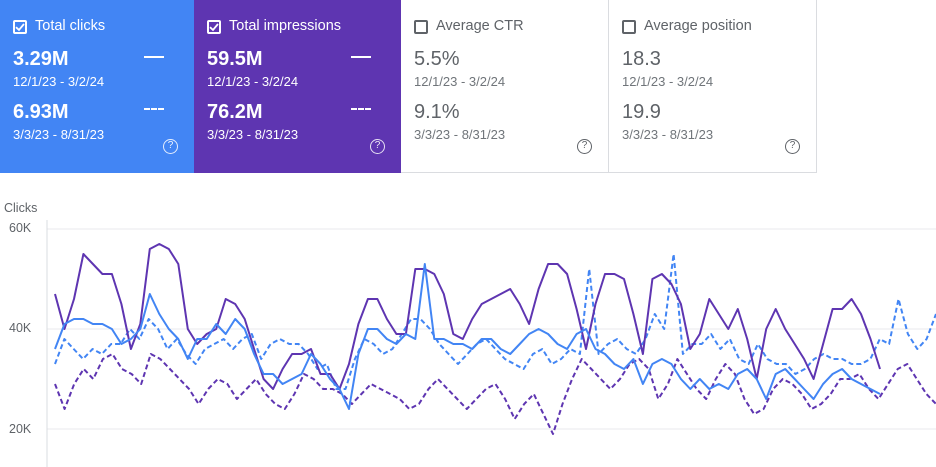 This screenshot has width=936, height=467. What do you see at coordinates (641, 59) in the screenshot?
I see `metric-current-value: 18.3` at bounding box center [641, 59].